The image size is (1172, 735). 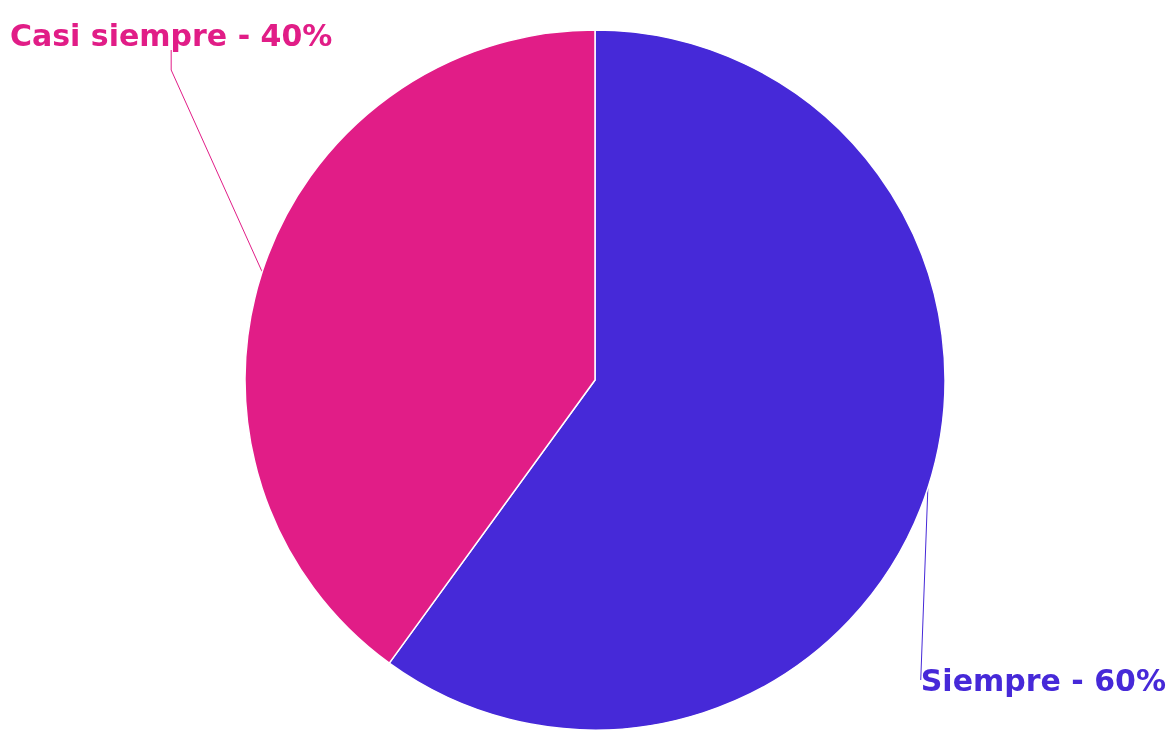 I want to click on slice-label: Casi siempre -, so click(x=135, y=35).